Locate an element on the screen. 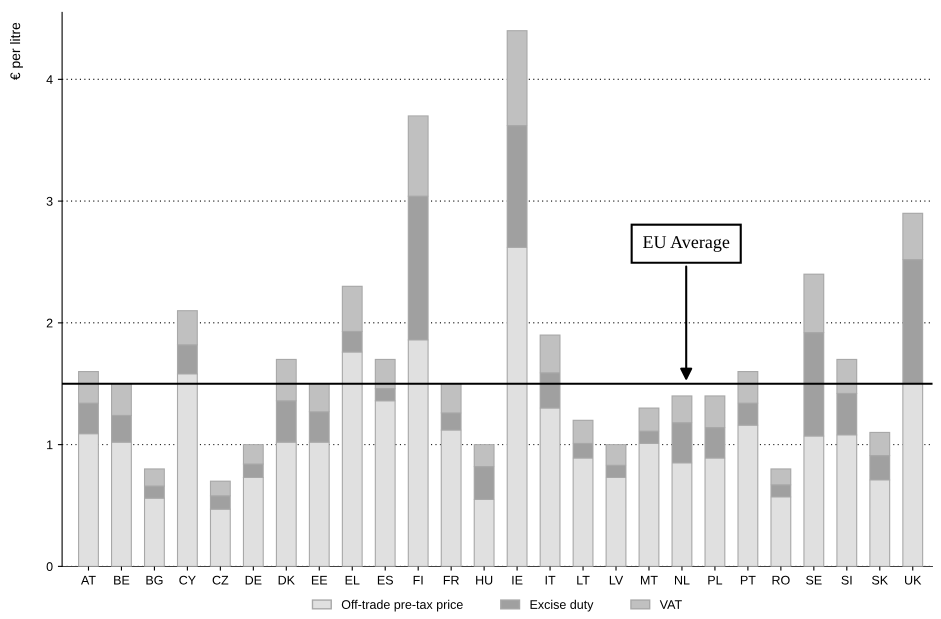 This screenshot has height=619, width=941. x-tick-label: SE is located at coordinates (814, 580).